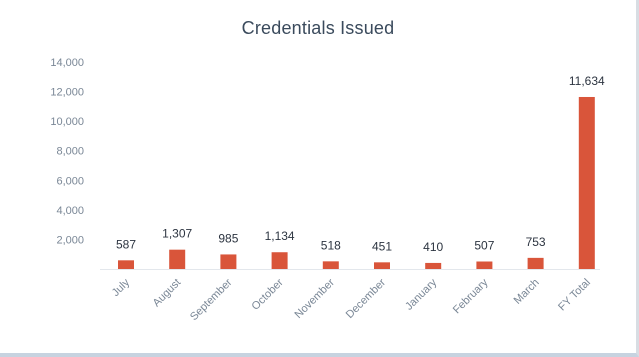 The height and width of the screenshot is (357, 639). I want to click on data-label: 507, so click(484, 246).